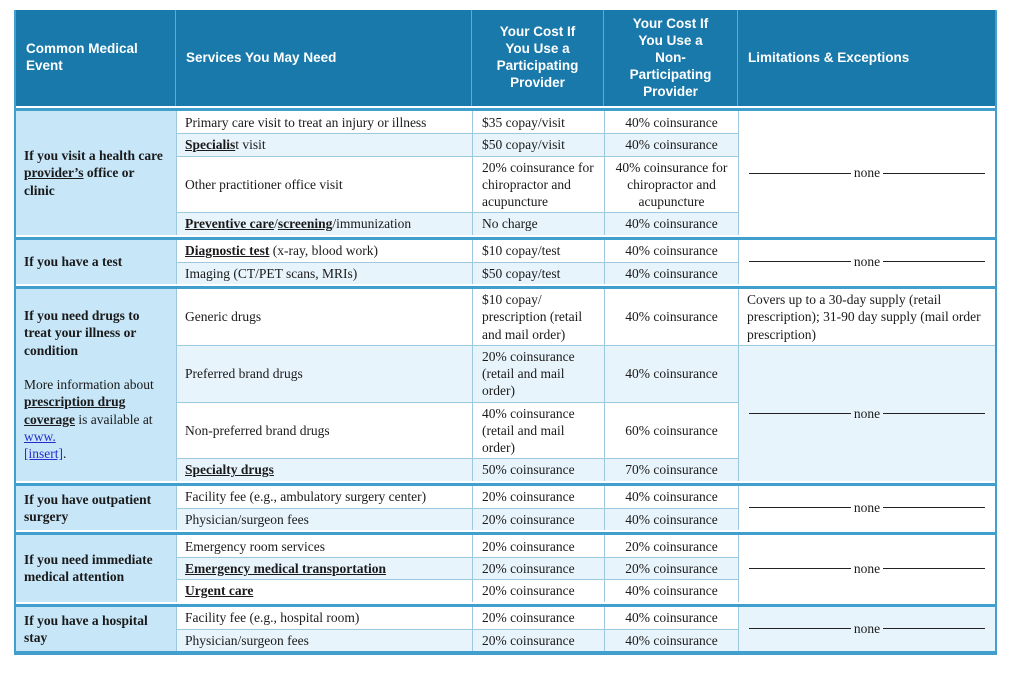  I want to click on participating-cost-cell: $35 copay/visit, so click(538, 122).